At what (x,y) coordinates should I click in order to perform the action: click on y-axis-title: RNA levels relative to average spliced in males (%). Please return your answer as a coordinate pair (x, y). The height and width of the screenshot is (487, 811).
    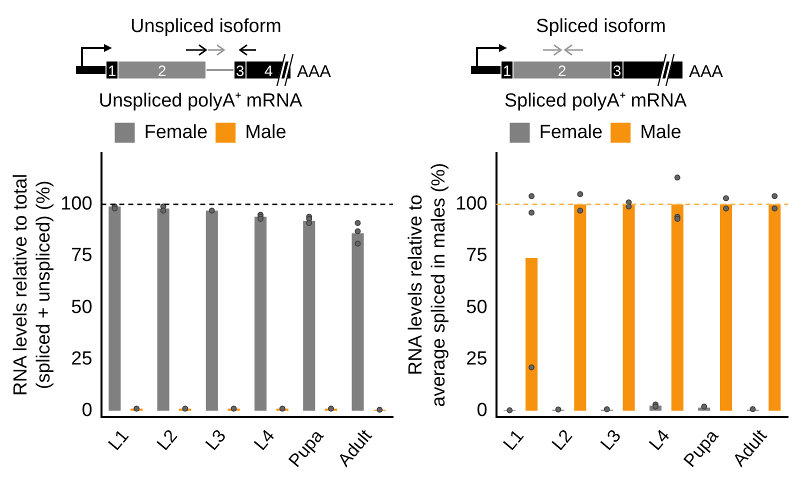
    Looking at the image, I should click on (428, 284).